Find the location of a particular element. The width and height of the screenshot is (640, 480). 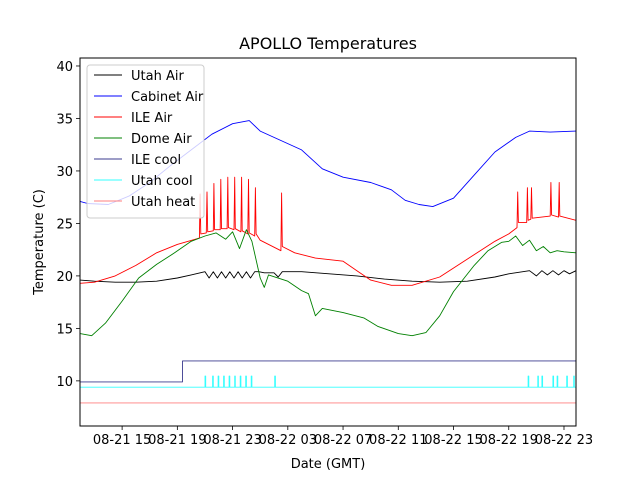

x-tick-label: 08-22 23 is located at coordinates (564, 440).